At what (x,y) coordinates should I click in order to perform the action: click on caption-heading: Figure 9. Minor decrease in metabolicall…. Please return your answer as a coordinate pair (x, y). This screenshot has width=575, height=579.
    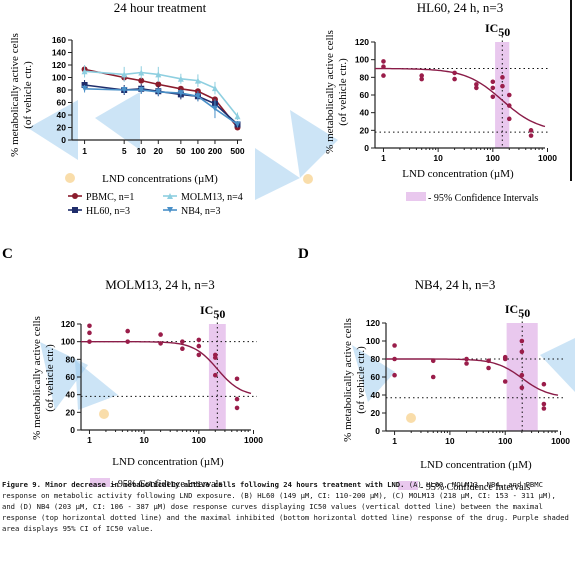
    Looking at the image, I should click on (203, 484).